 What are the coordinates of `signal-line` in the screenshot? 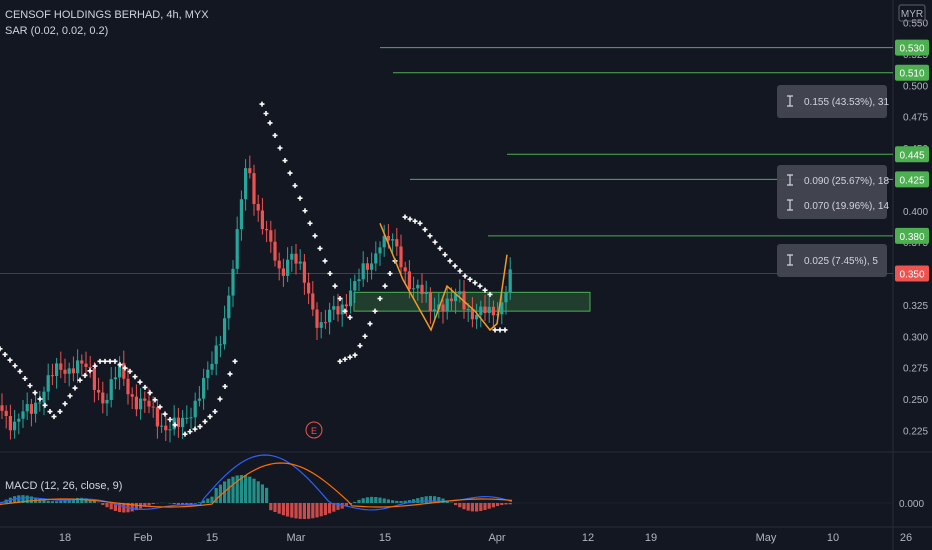 It's located at (256, 485).